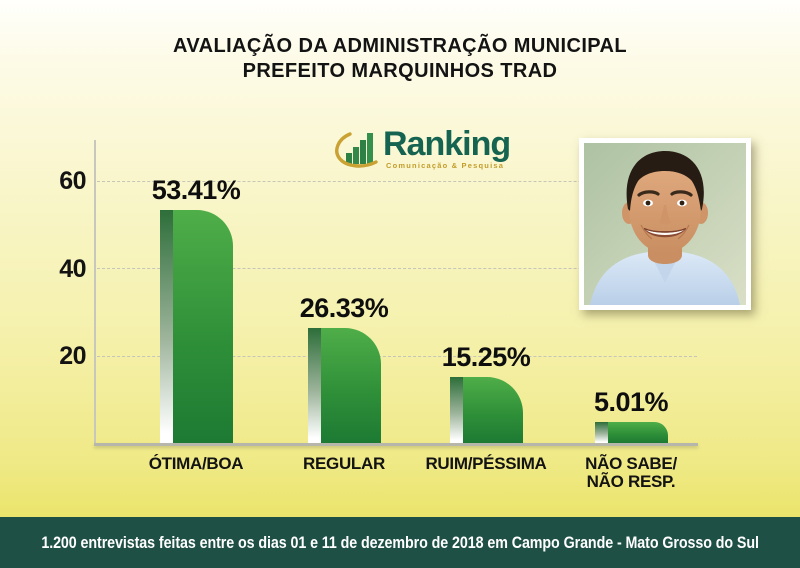  I want to click on category-label: REGULAR, so click(344, 463).